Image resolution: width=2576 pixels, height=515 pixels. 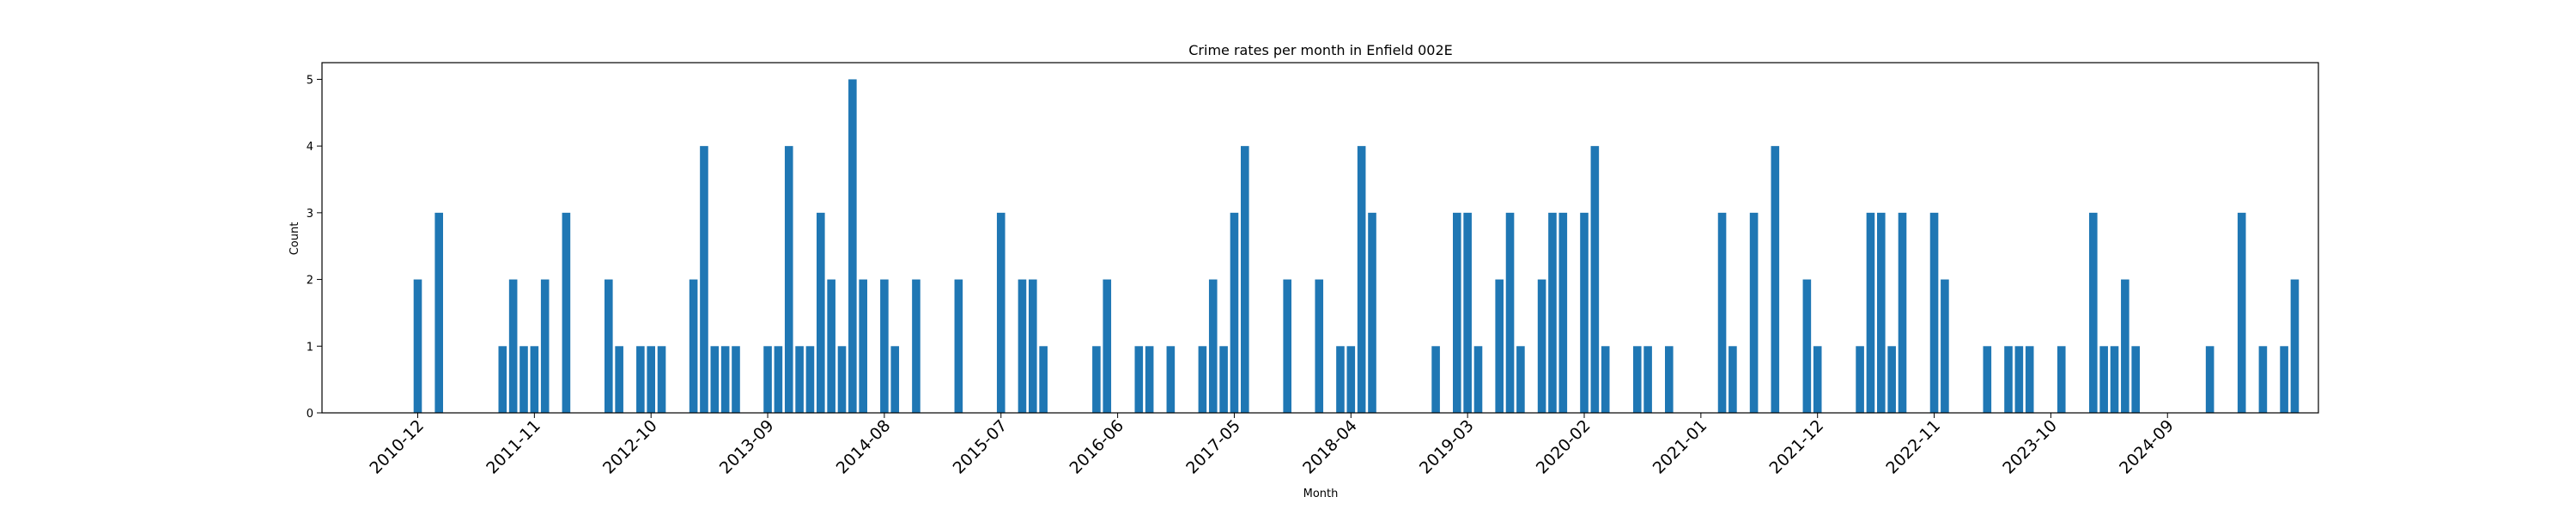 I want to click on y-tick-label: 0, so click(x=310, y=414).